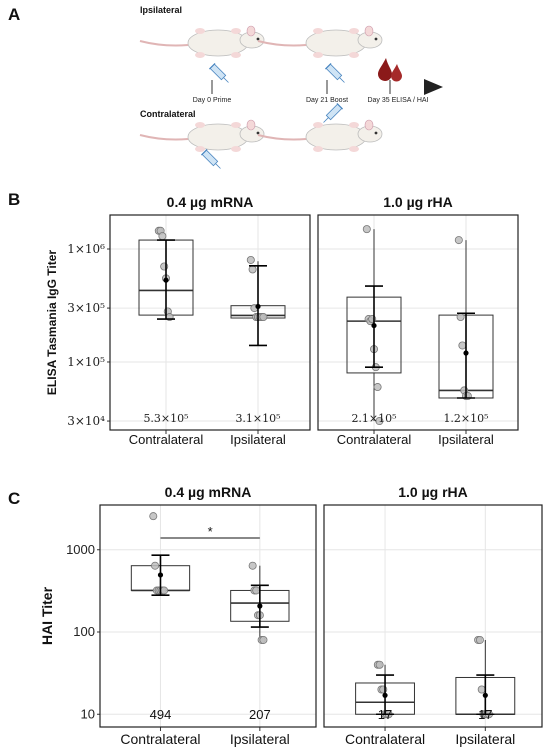 This screenshot has width=550, height=752. I want to click on y-tick-label: 1×10⁵, so click(86, 362).